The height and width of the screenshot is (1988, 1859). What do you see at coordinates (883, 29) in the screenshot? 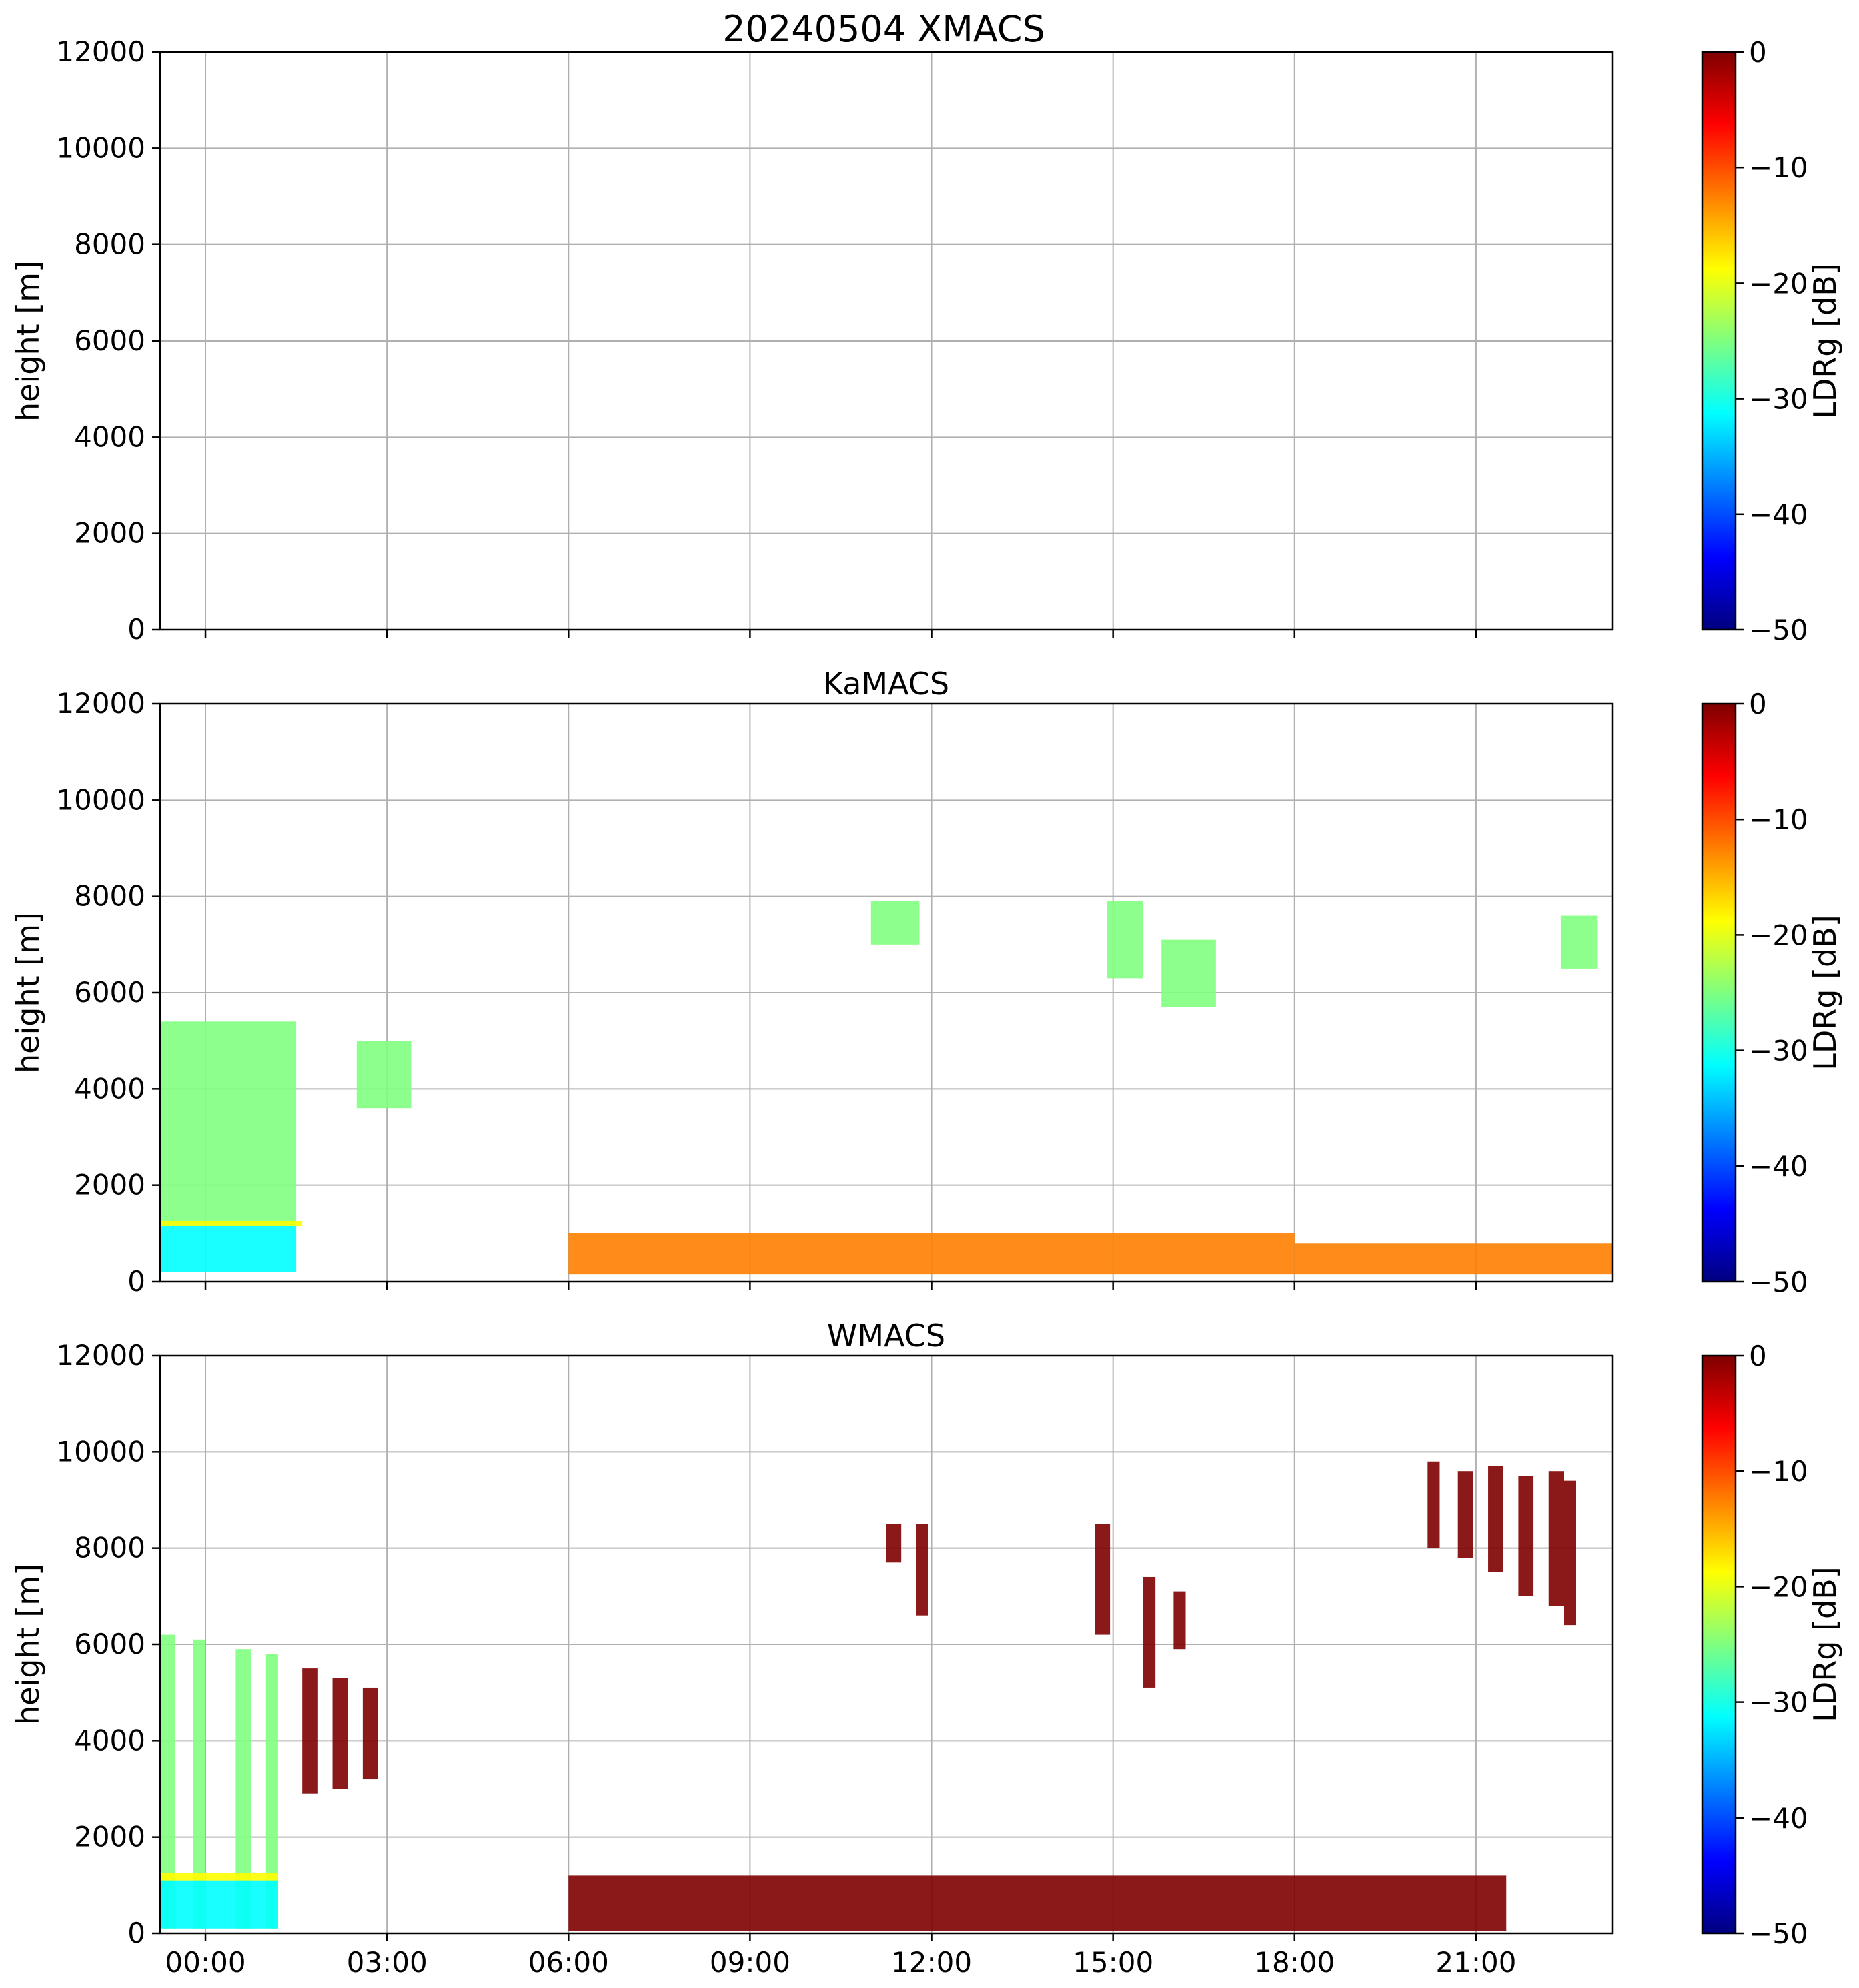
I see `figure-title: 20240504 XMACS` at bounding box center [883, 29].